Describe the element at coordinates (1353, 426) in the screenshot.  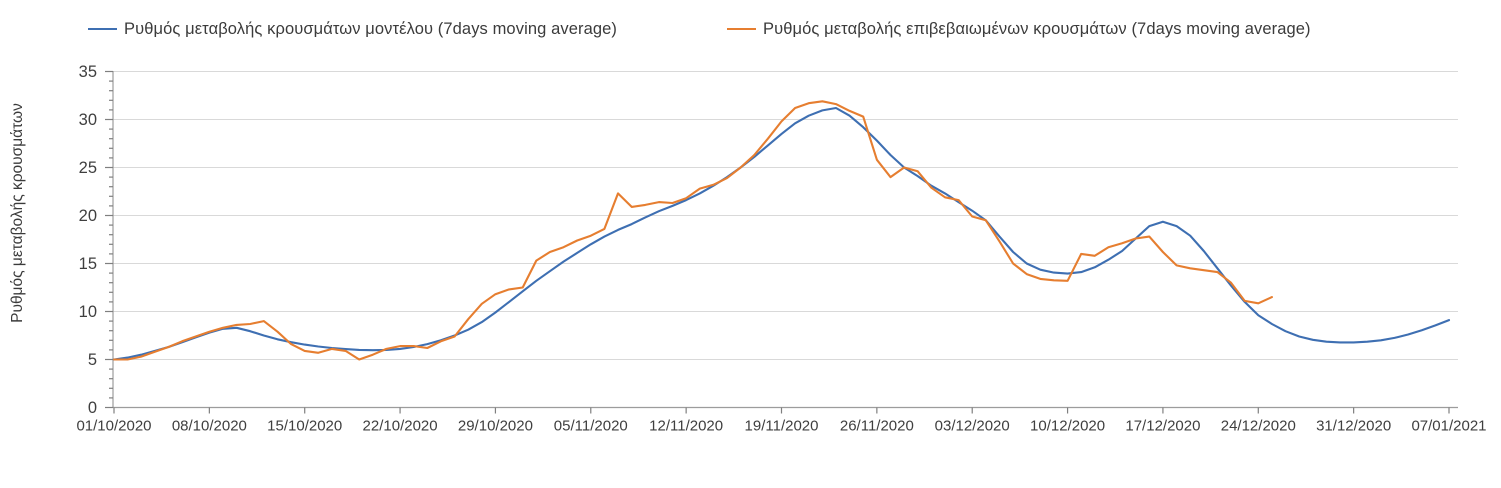
I see `x-tick-label: 31/12/2020` at that location.